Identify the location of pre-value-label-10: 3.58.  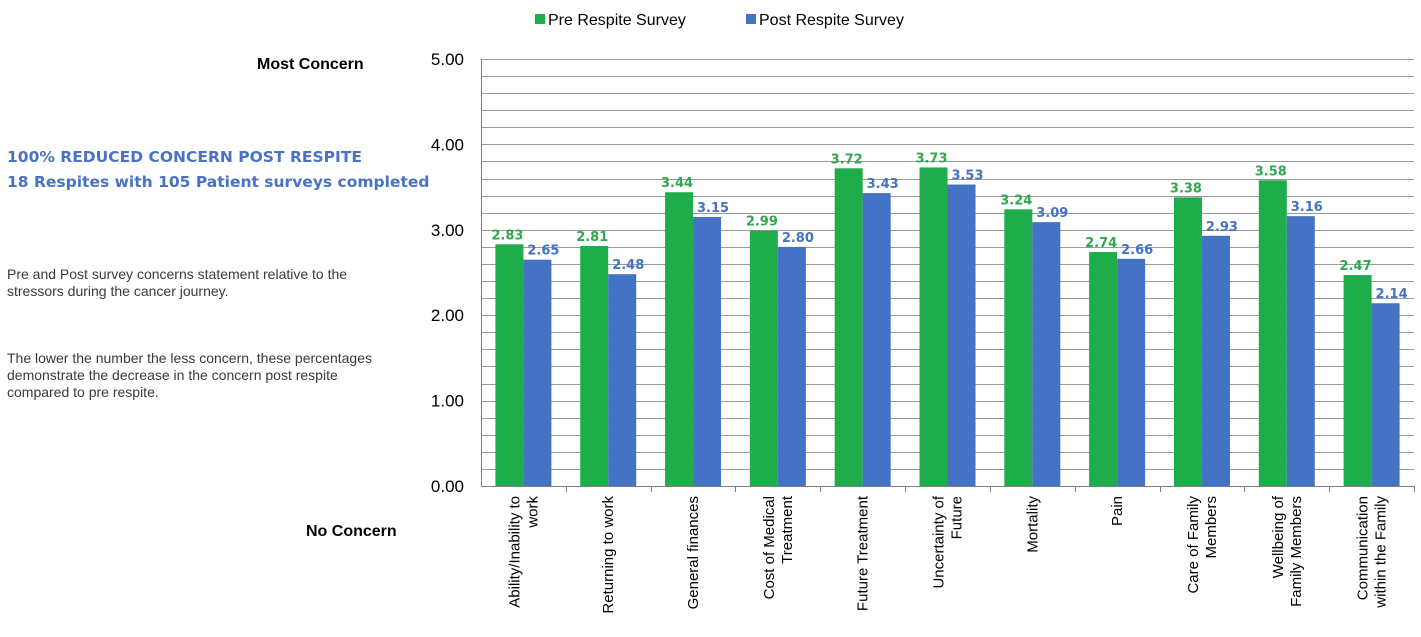
(1271, 171).